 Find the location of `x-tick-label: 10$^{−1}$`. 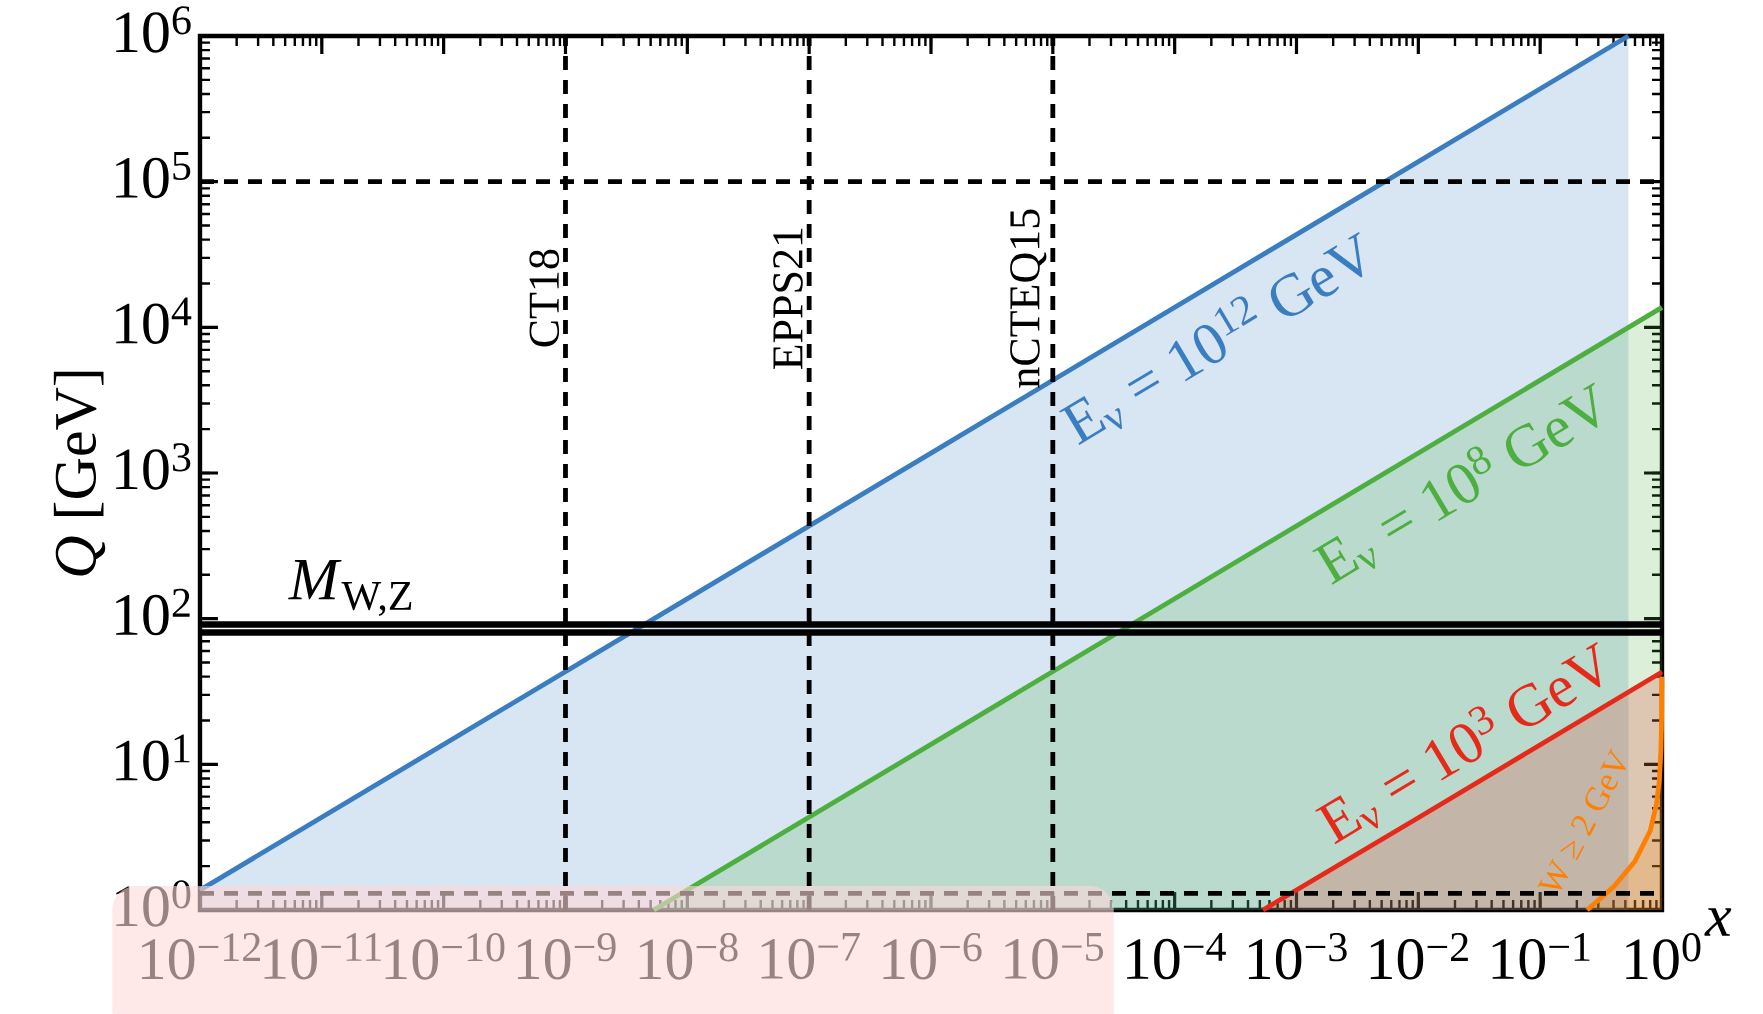

x-tick-label: 10$^{−1}$ is located at coordinates (1541, 956).